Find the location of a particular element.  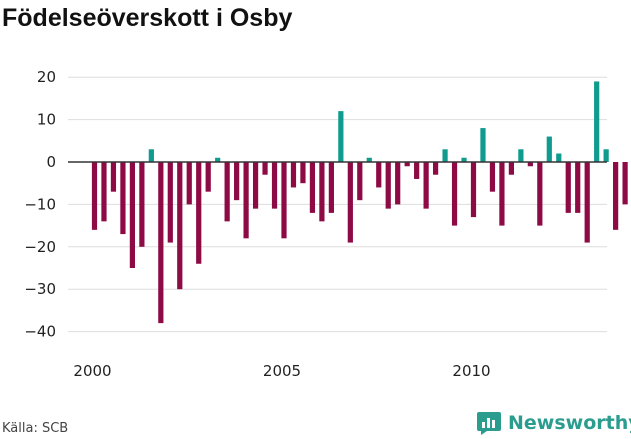

y-tick-label: 20 is located at coordinates (46, 77).